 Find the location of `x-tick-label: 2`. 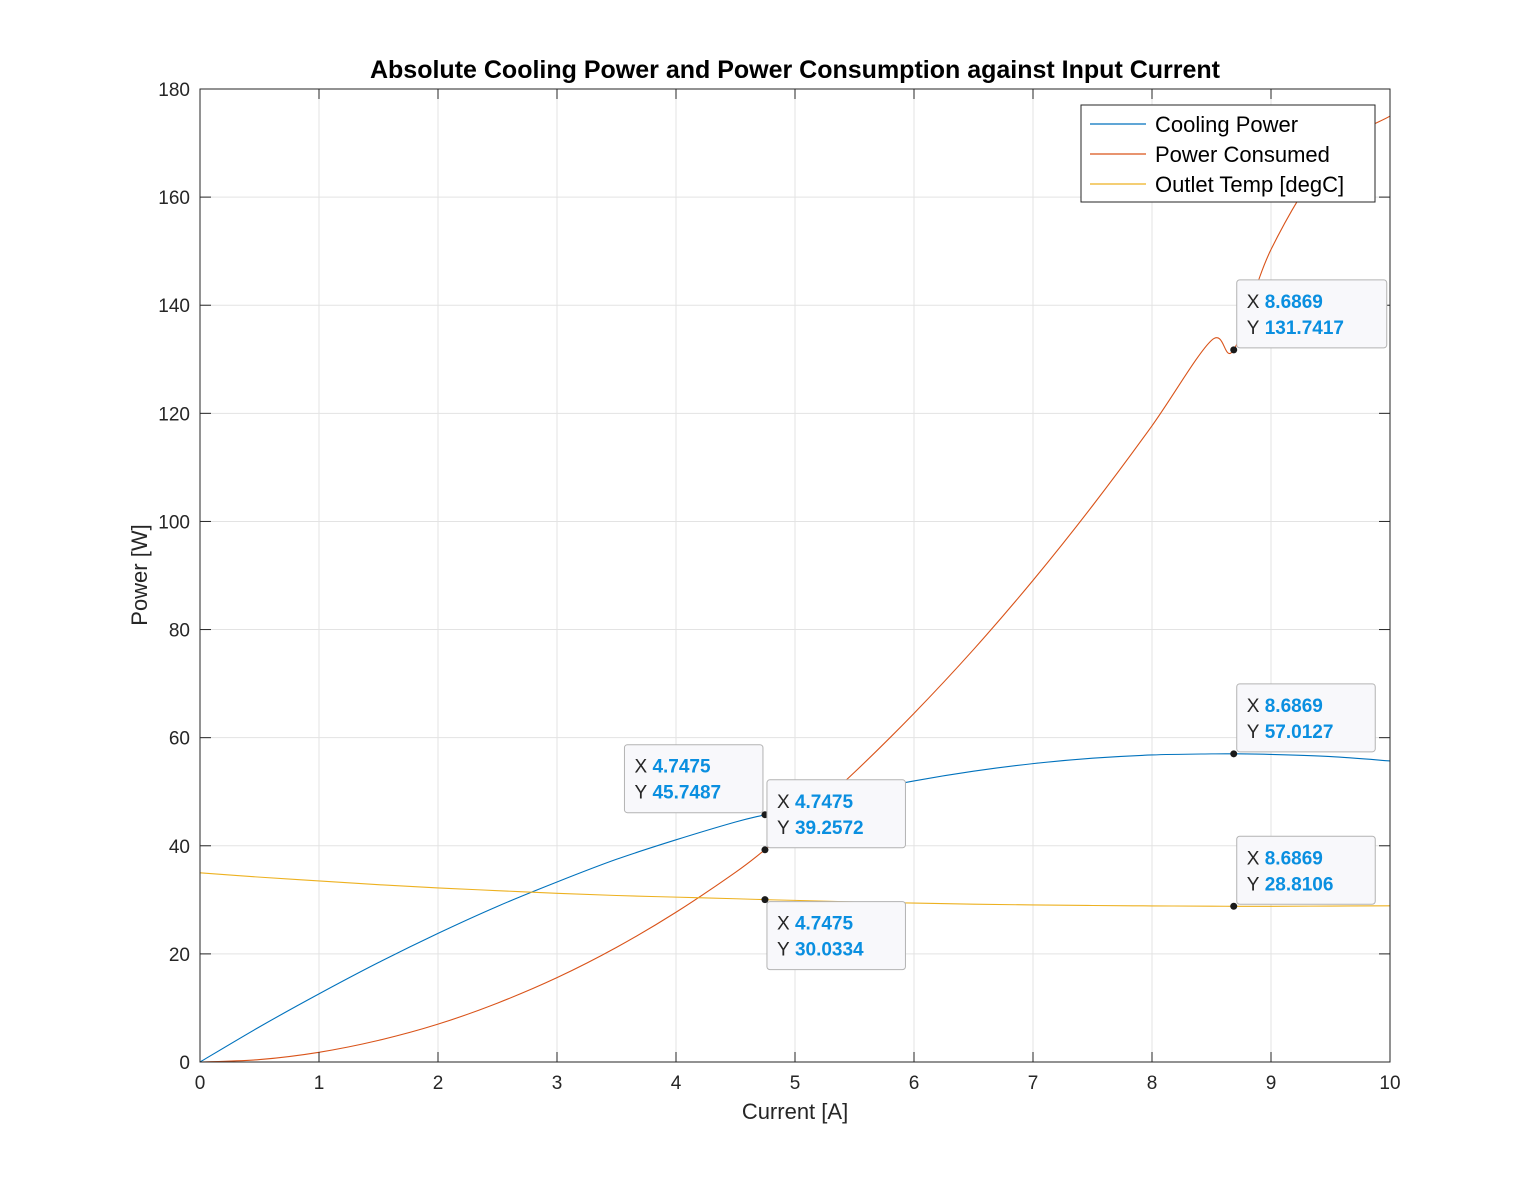

x-tick-label: 2 is located at coordinates (438, 1083).